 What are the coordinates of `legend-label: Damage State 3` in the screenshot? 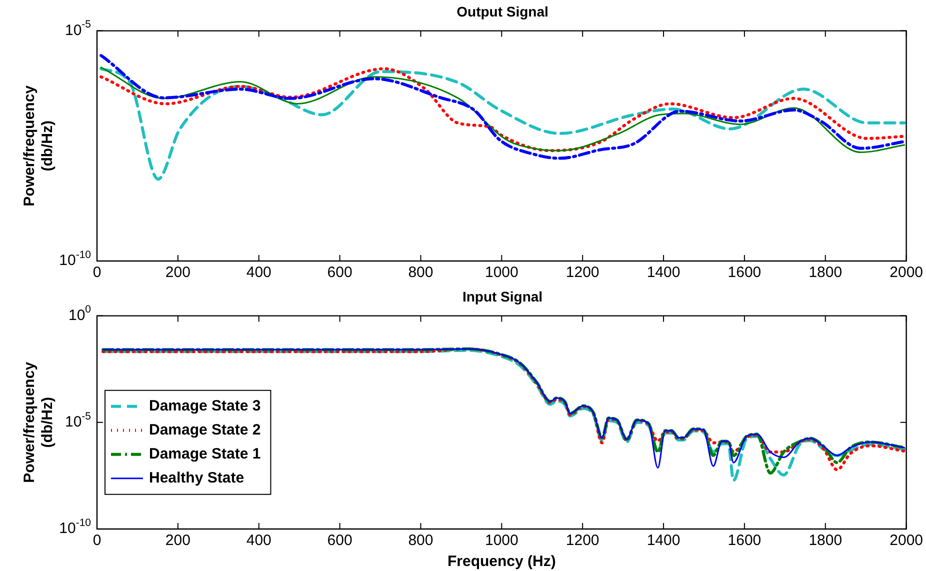 It's located at (205, 406).